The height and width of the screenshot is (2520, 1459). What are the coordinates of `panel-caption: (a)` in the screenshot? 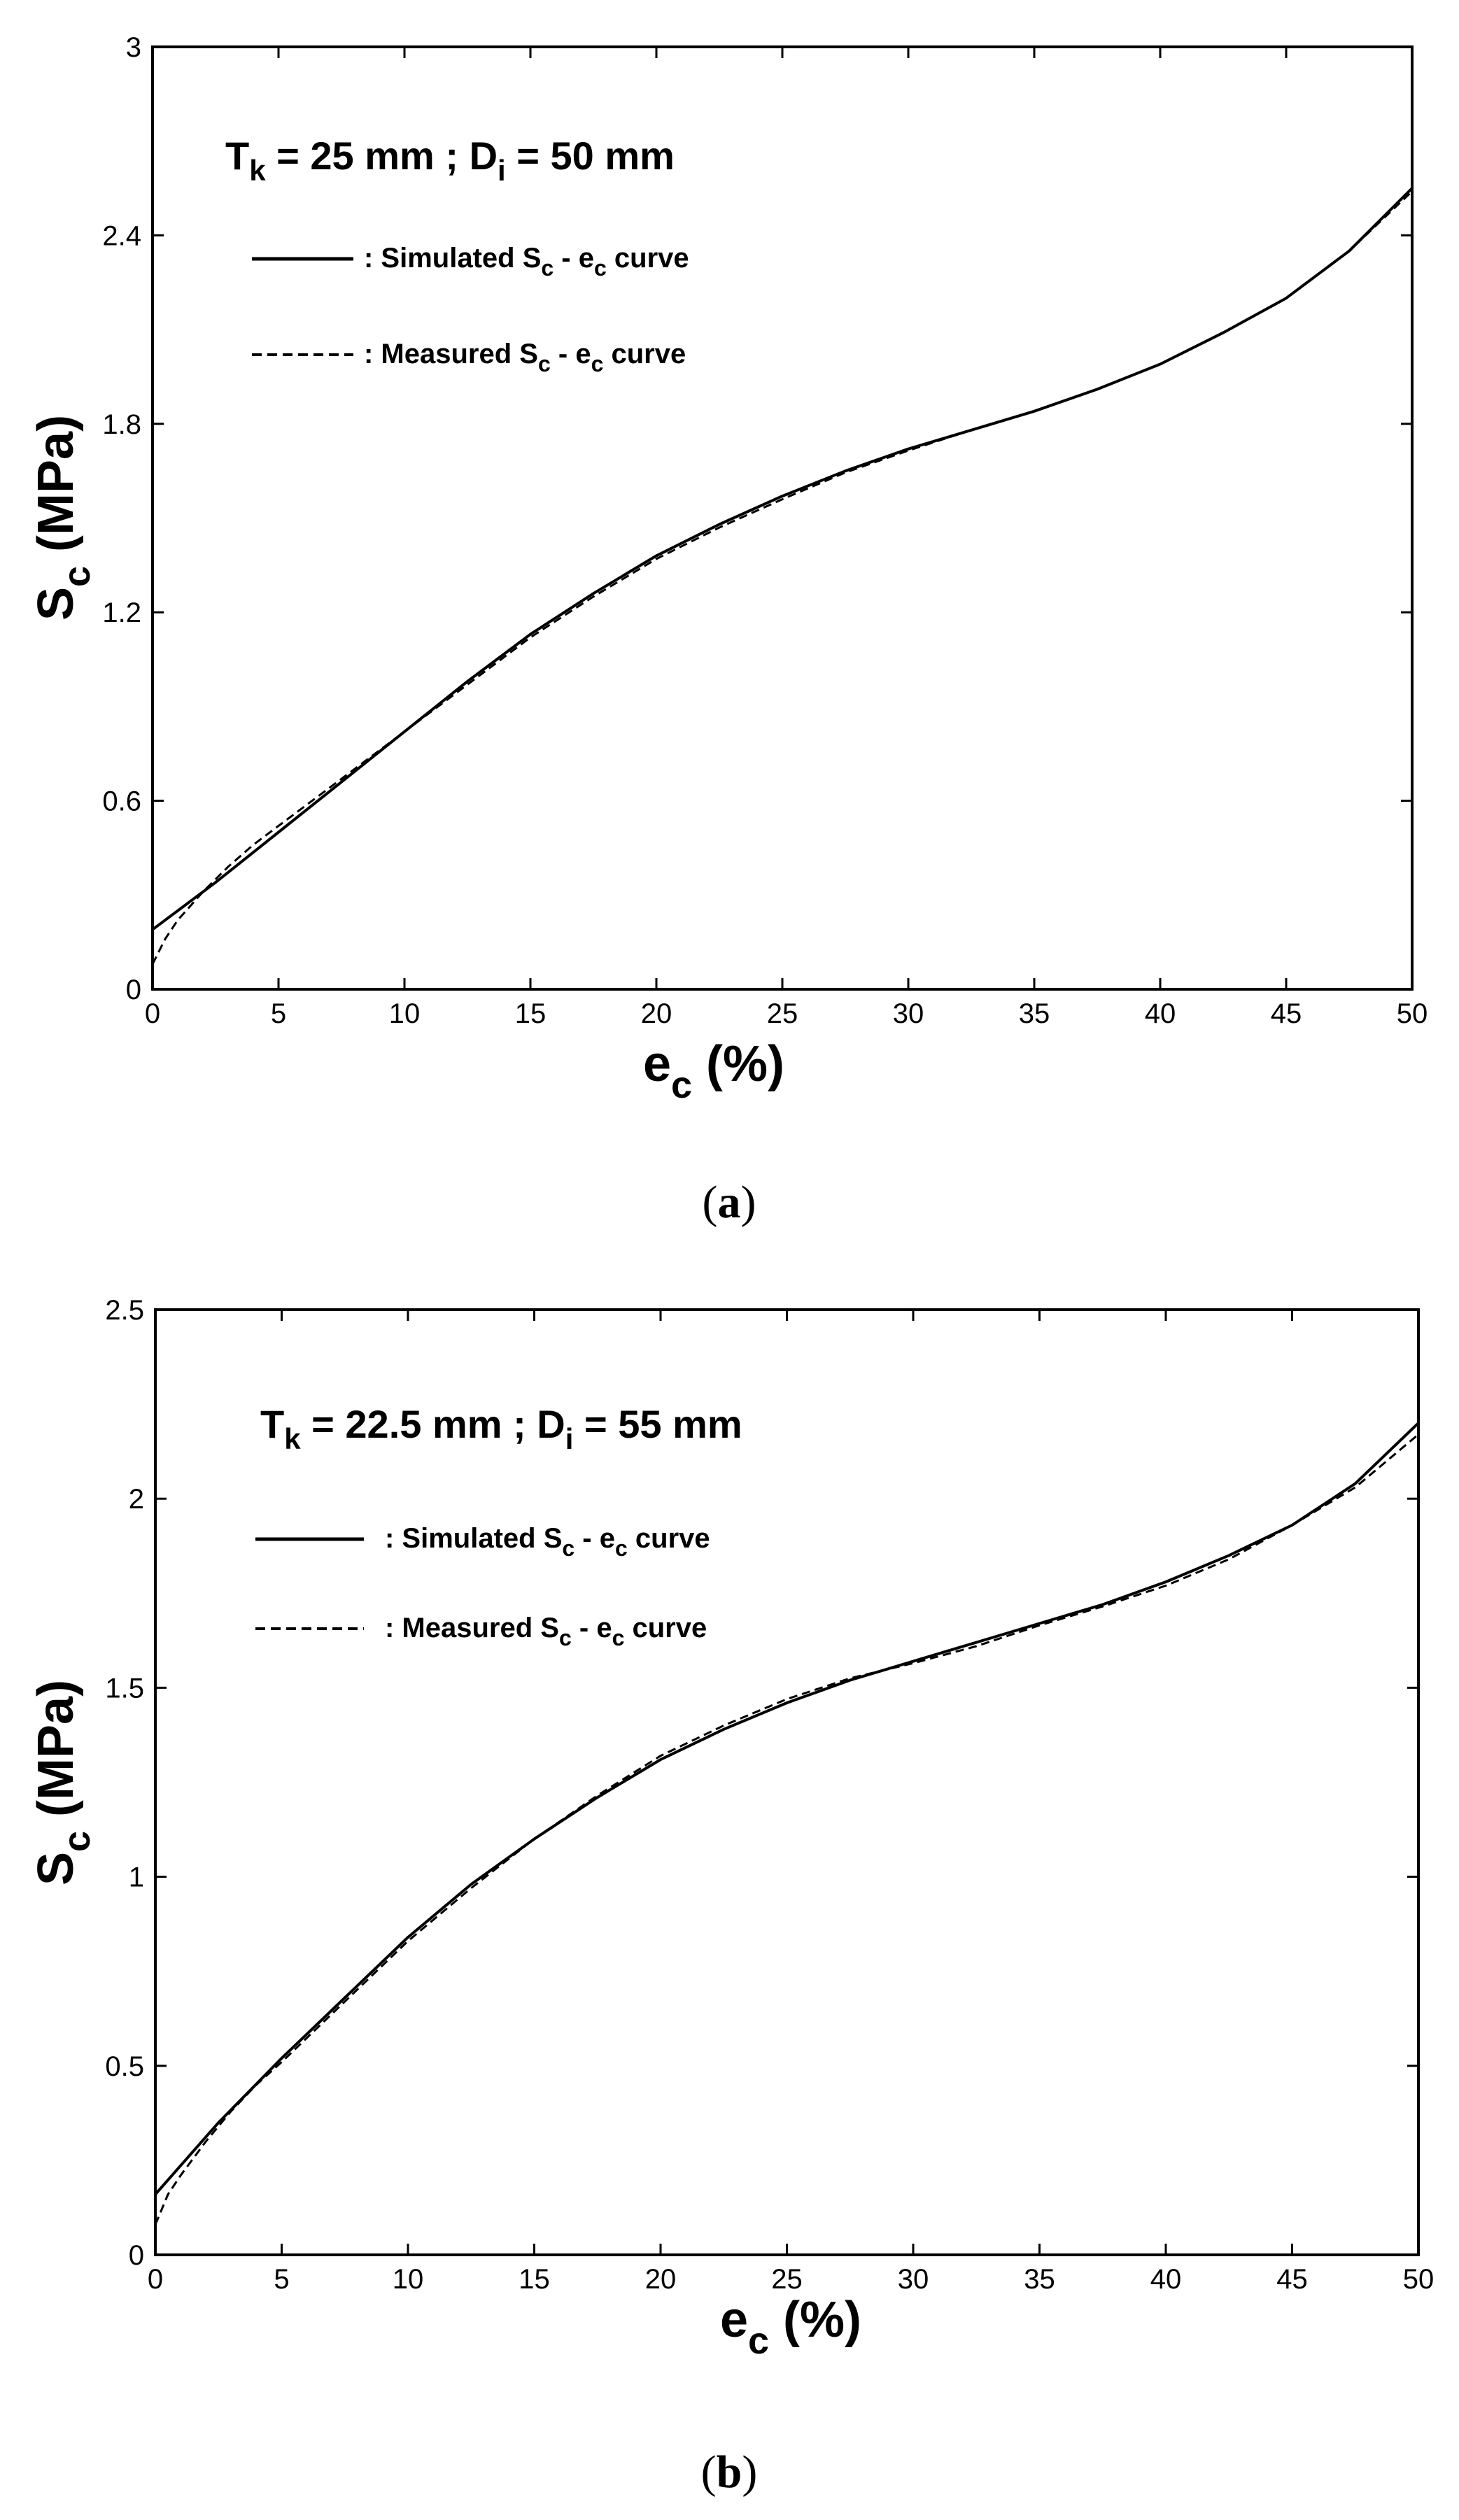 It's located at (729, 1202).